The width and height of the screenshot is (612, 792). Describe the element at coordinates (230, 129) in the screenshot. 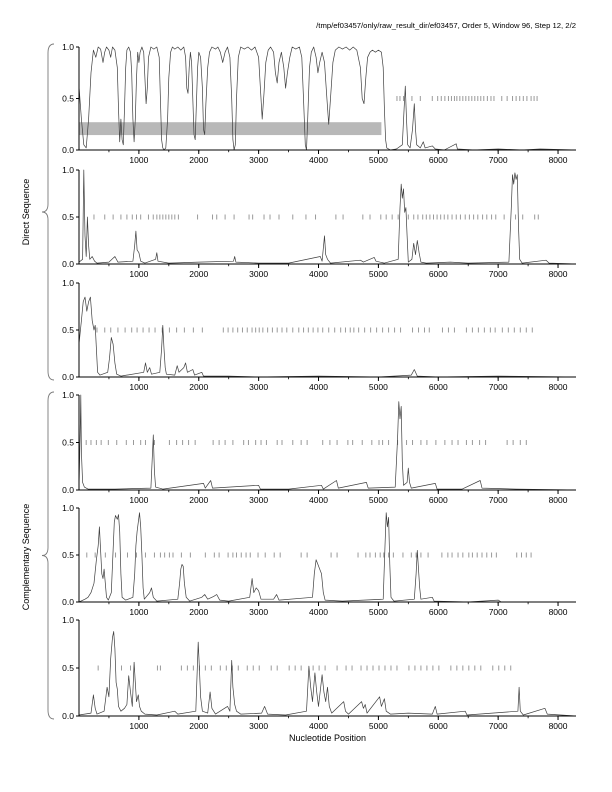

I see `highlight-band` at that location.